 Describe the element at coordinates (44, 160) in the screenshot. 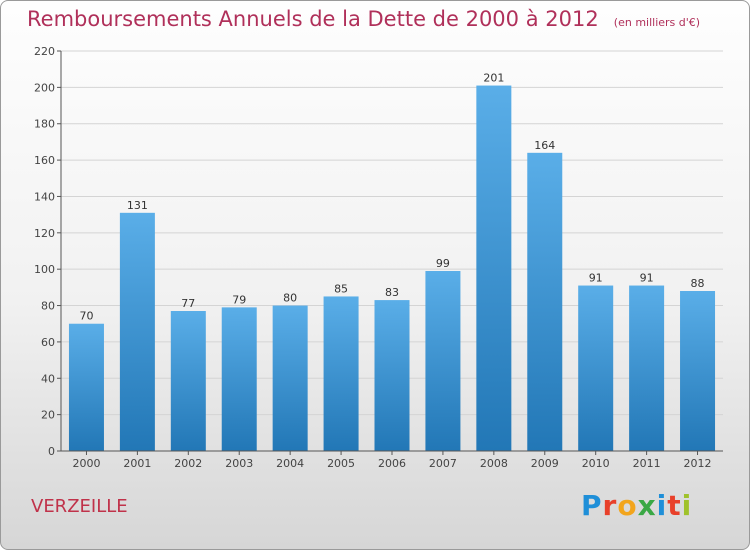

I see `y-tick-label: 160` at that location.